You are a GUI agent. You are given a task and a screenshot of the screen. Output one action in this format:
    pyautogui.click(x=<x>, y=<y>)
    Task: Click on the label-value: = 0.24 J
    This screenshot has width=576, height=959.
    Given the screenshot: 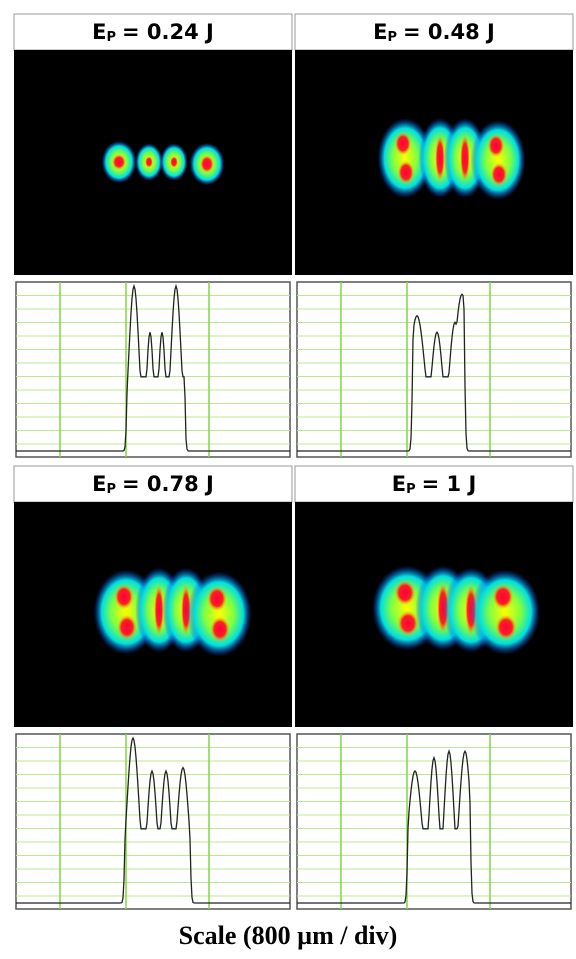 What is the action you would take?
    pyautogui.click(x=168, y=32)
    